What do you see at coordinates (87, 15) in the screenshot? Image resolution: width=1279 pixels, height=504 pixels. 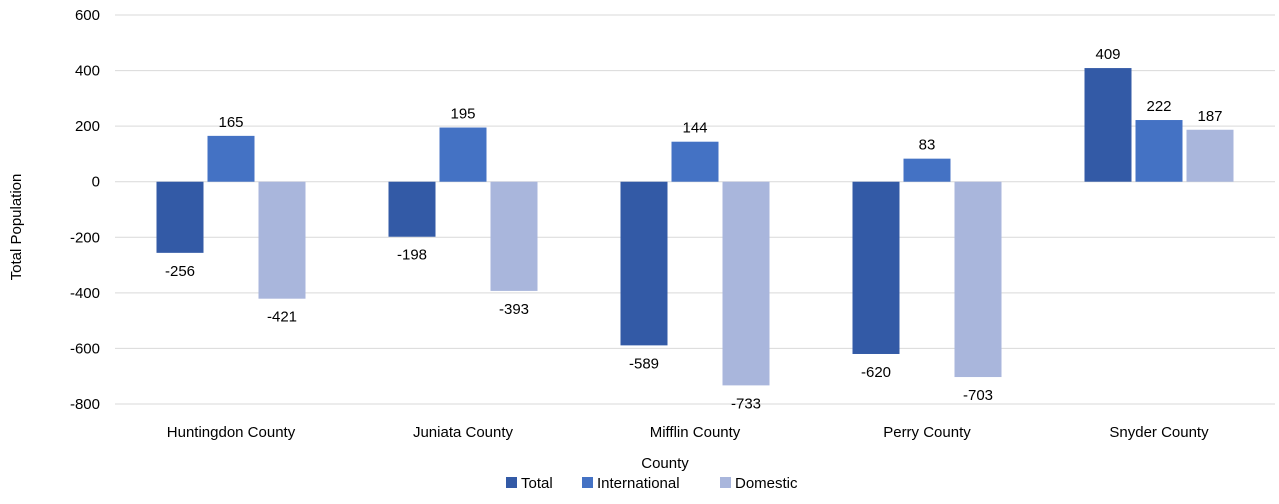 I see `y-tick-label: 600` at bounding box center [87, 15].